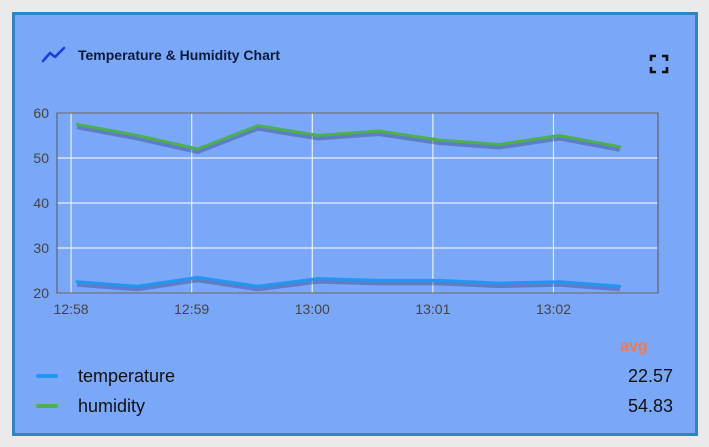 This screenshot has width=709, height=447. I want to click on legend-avg-value: 22.57, so click(650, 376).